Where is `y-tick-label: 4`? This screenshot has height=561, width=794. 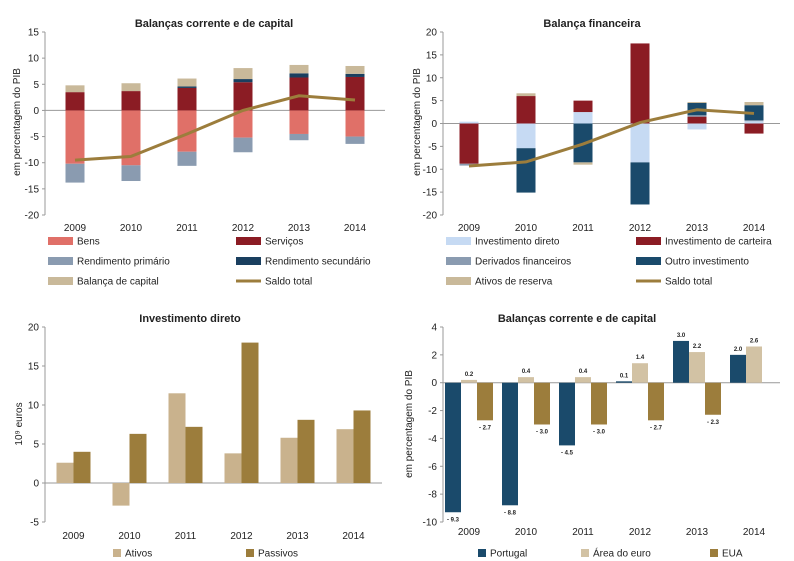 y-tick-label: 4 is located at coordinates (434, 328).